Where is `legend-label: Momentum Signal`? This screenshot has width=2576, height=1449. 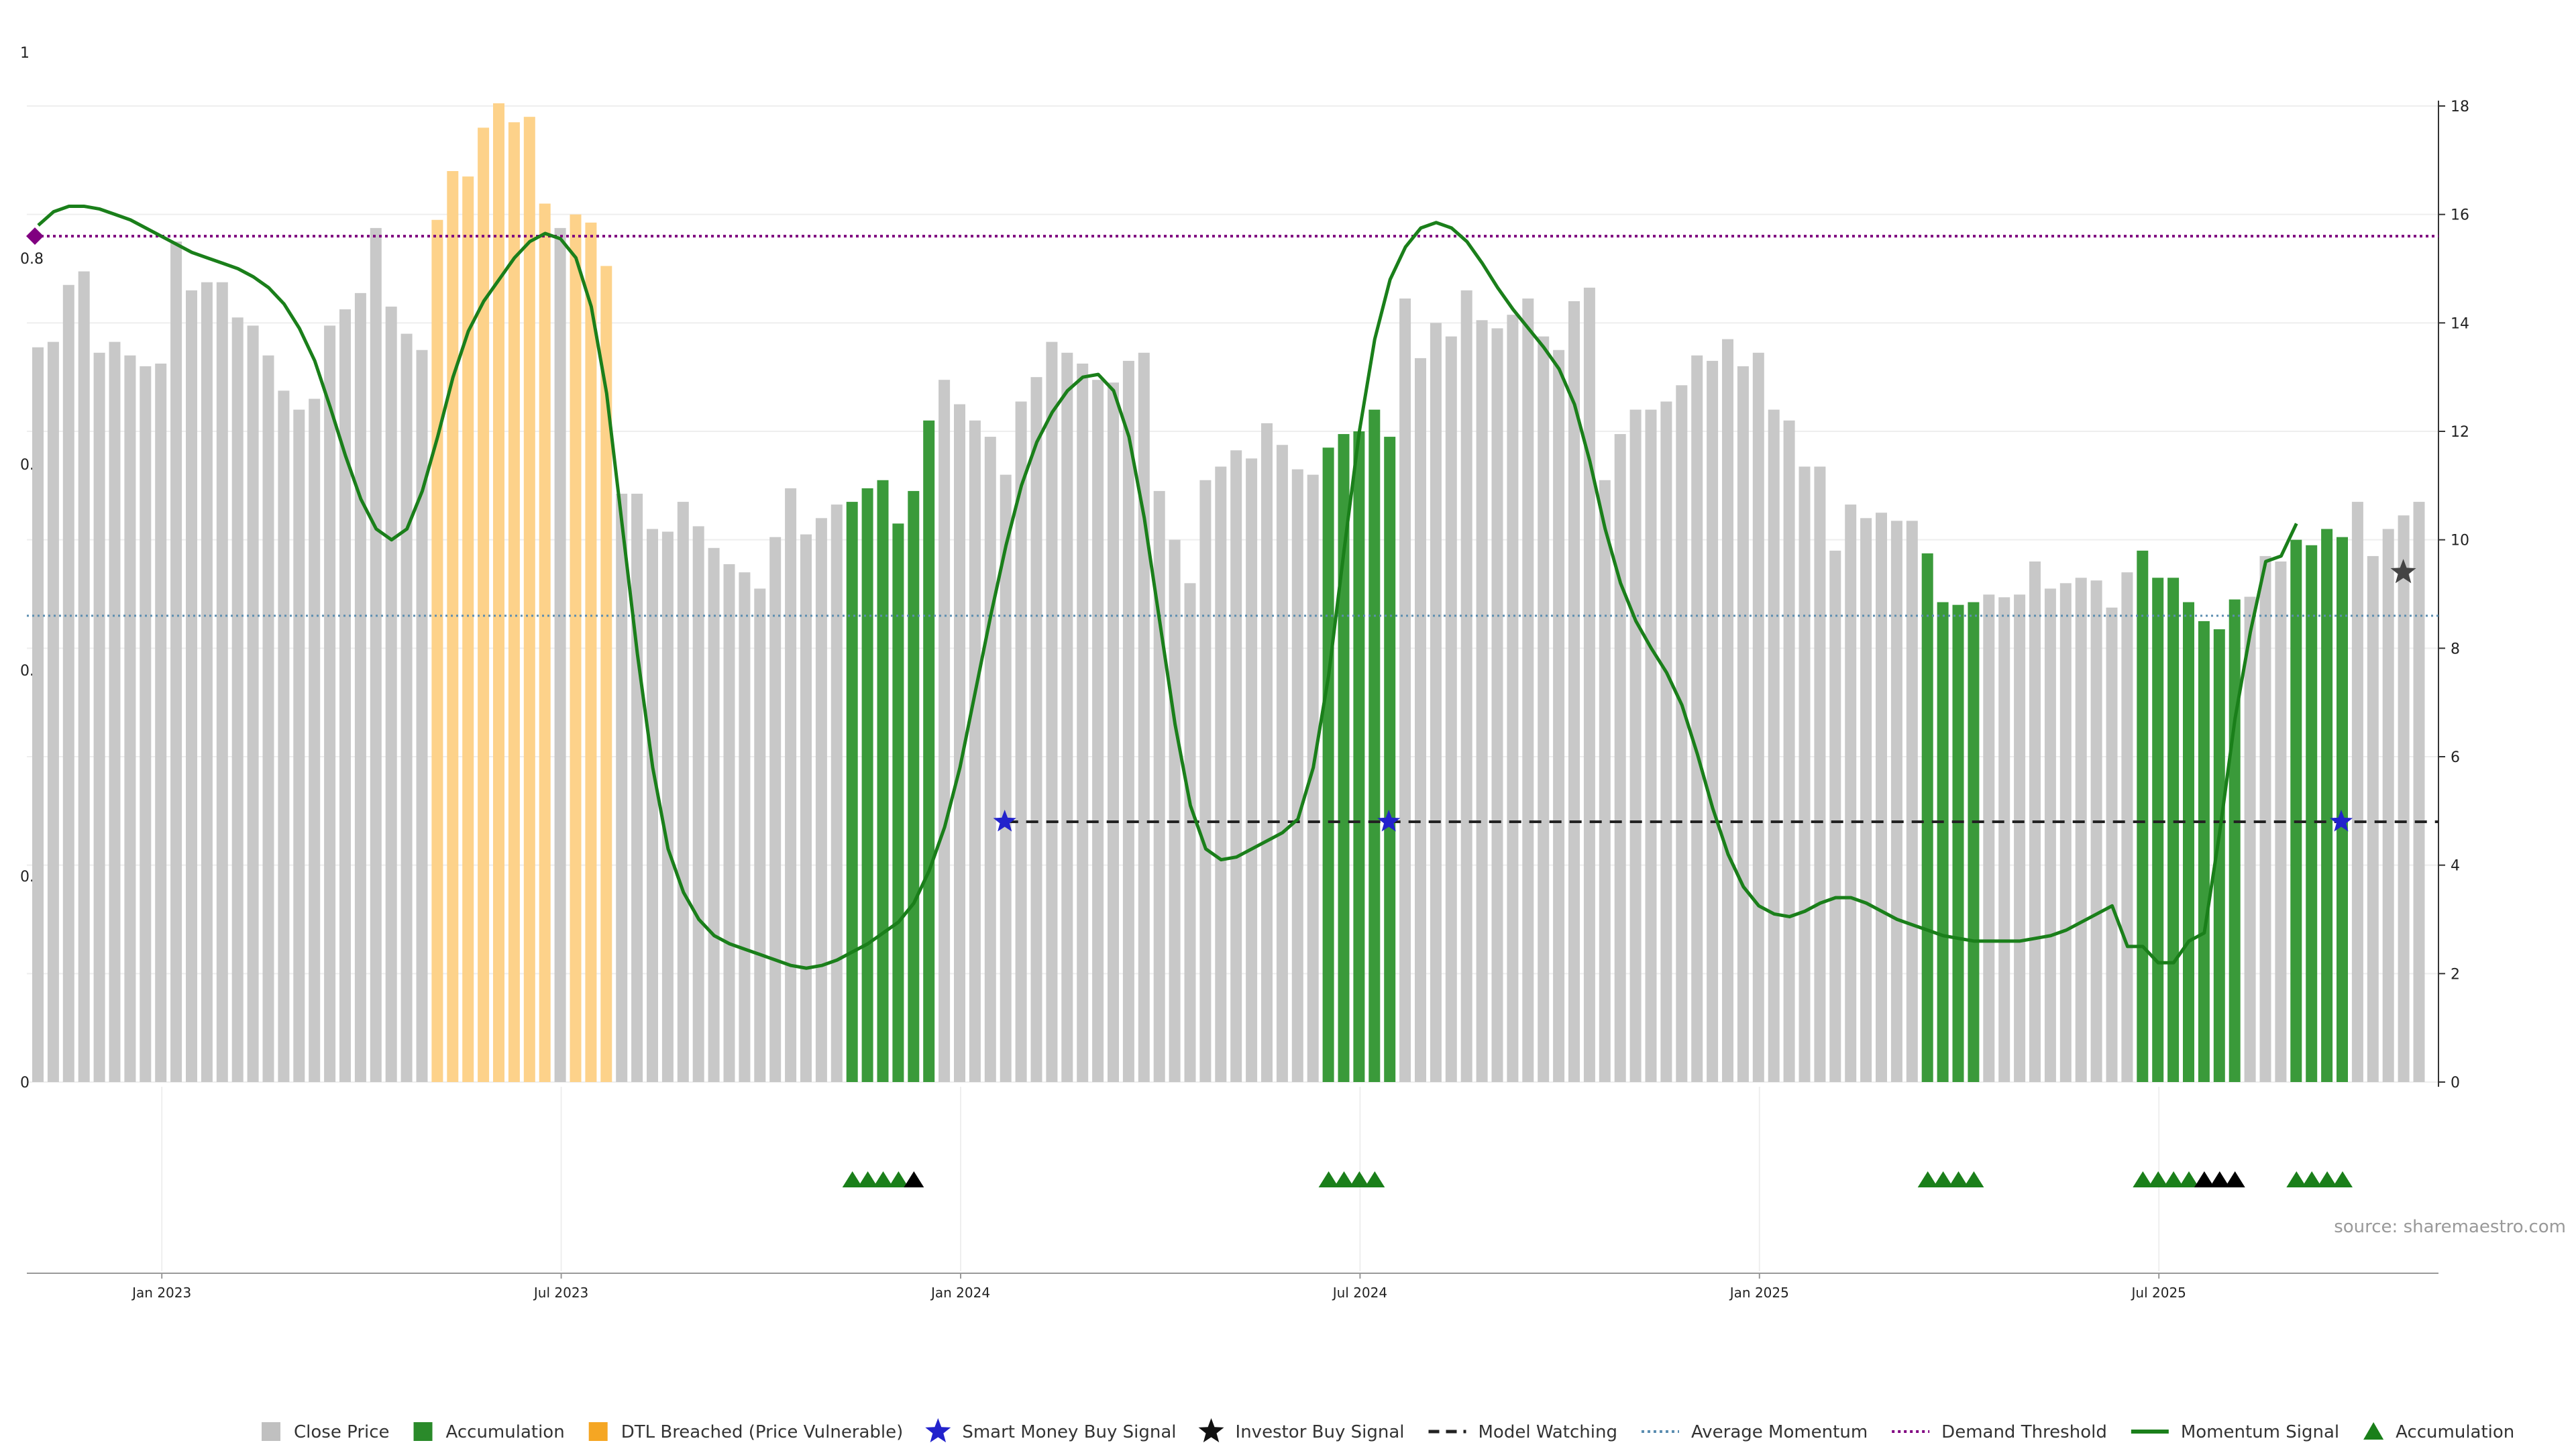
legend-label: Momentum Signal is located at coordinates (2260, 1432).